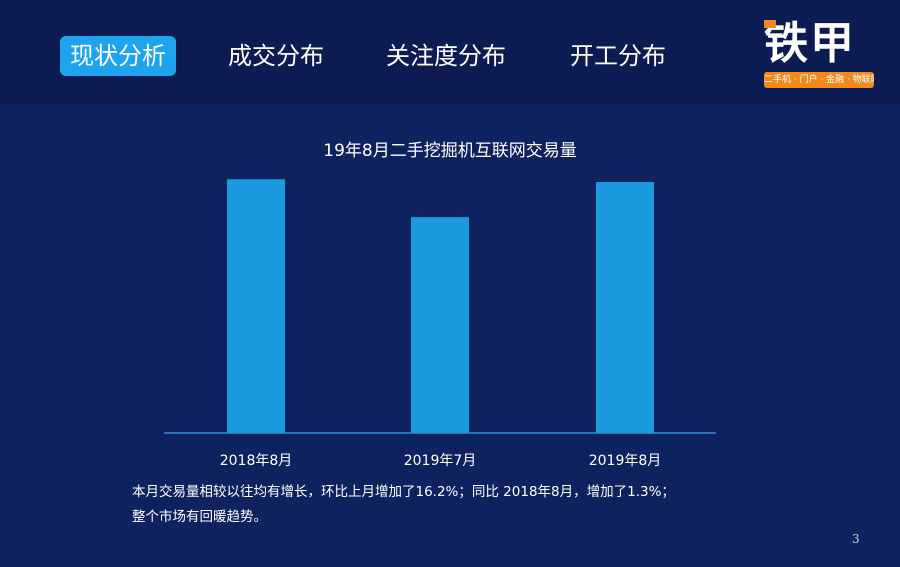 The image size is (900, 567). What do you see at coordinates (819, 80) in the screenshot?
I see `logo-tagline: 二手机 · 门户 · 金融 · 物联网` at bounding box center [819, 80].